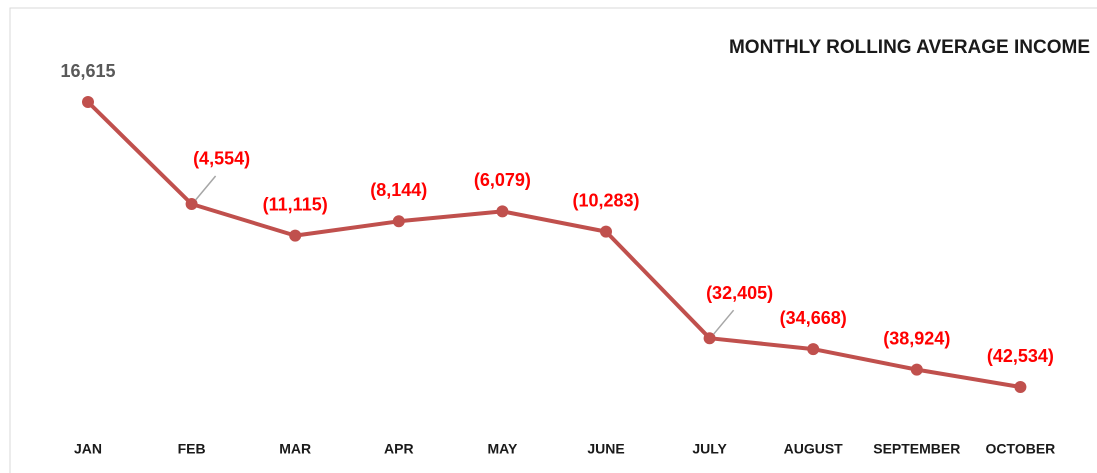  Describe the element at coordinates (1021, 449) in the screenshot. I see `x-tick-label: OCTOBER` at that location.